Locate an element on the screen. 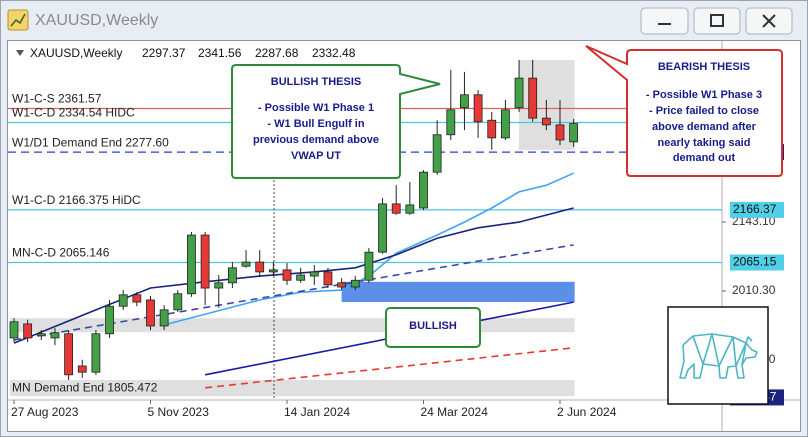  callout-title: BULLISH THESIS is located at coordinates (316, 82).